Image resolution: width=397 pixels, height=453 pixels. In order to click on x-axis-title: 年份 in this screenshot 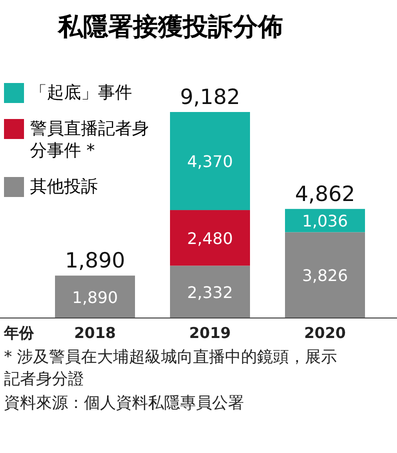, I will do `click(19, 333)`.